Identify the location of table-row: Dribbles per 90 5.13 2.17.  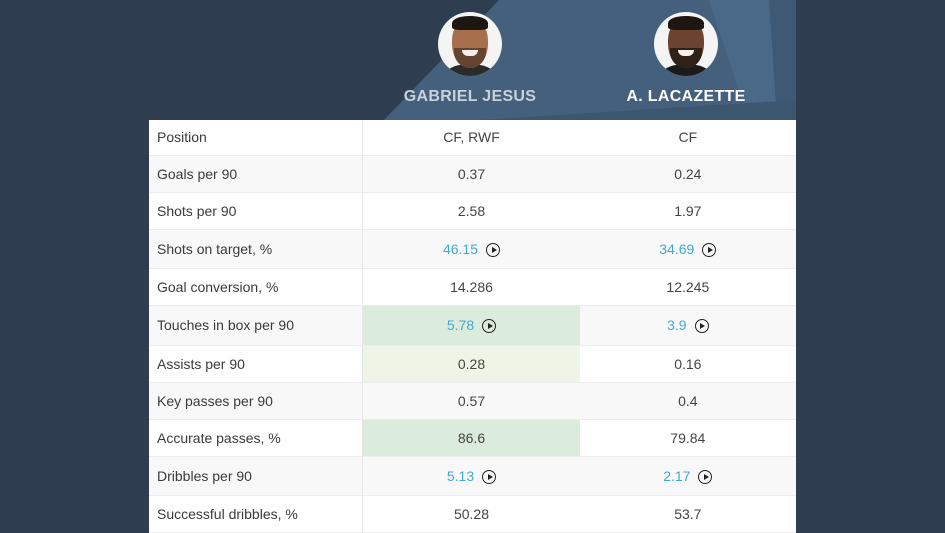
(472, 476).